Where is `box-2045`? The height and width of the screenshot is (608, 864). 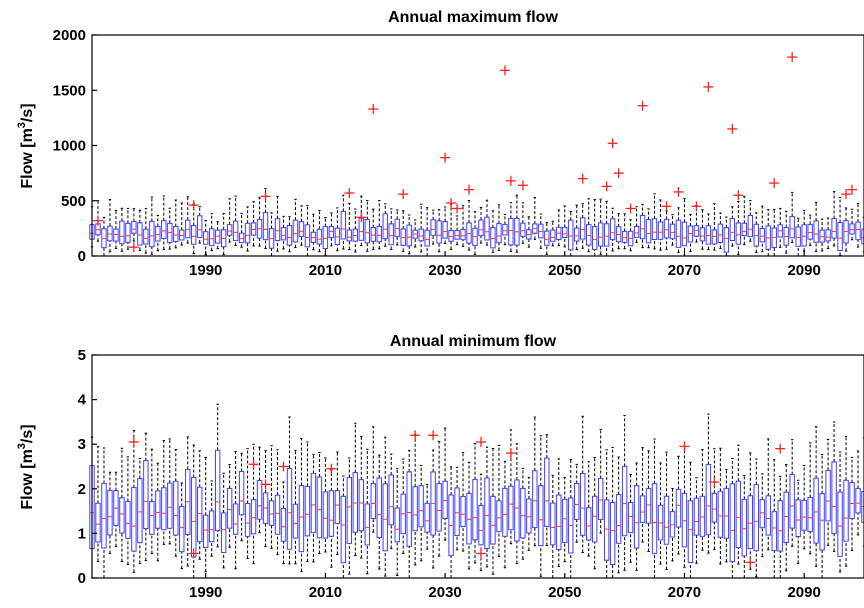
box-2045 is located at coordinates (535, 481).